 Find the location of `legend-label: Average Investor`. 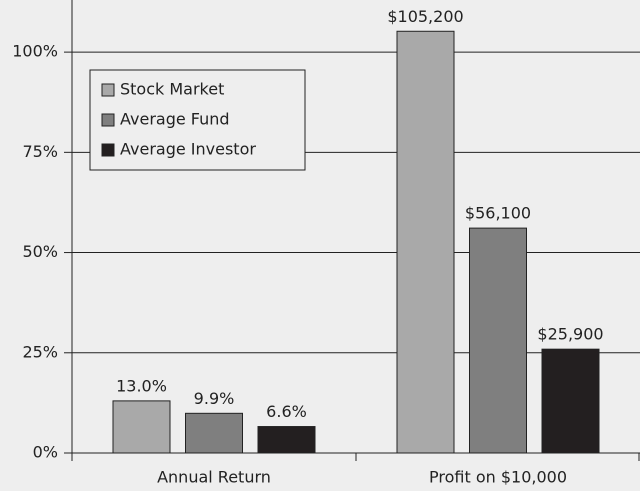

legend-label: Average Investor is located at coordinates (188, 149).